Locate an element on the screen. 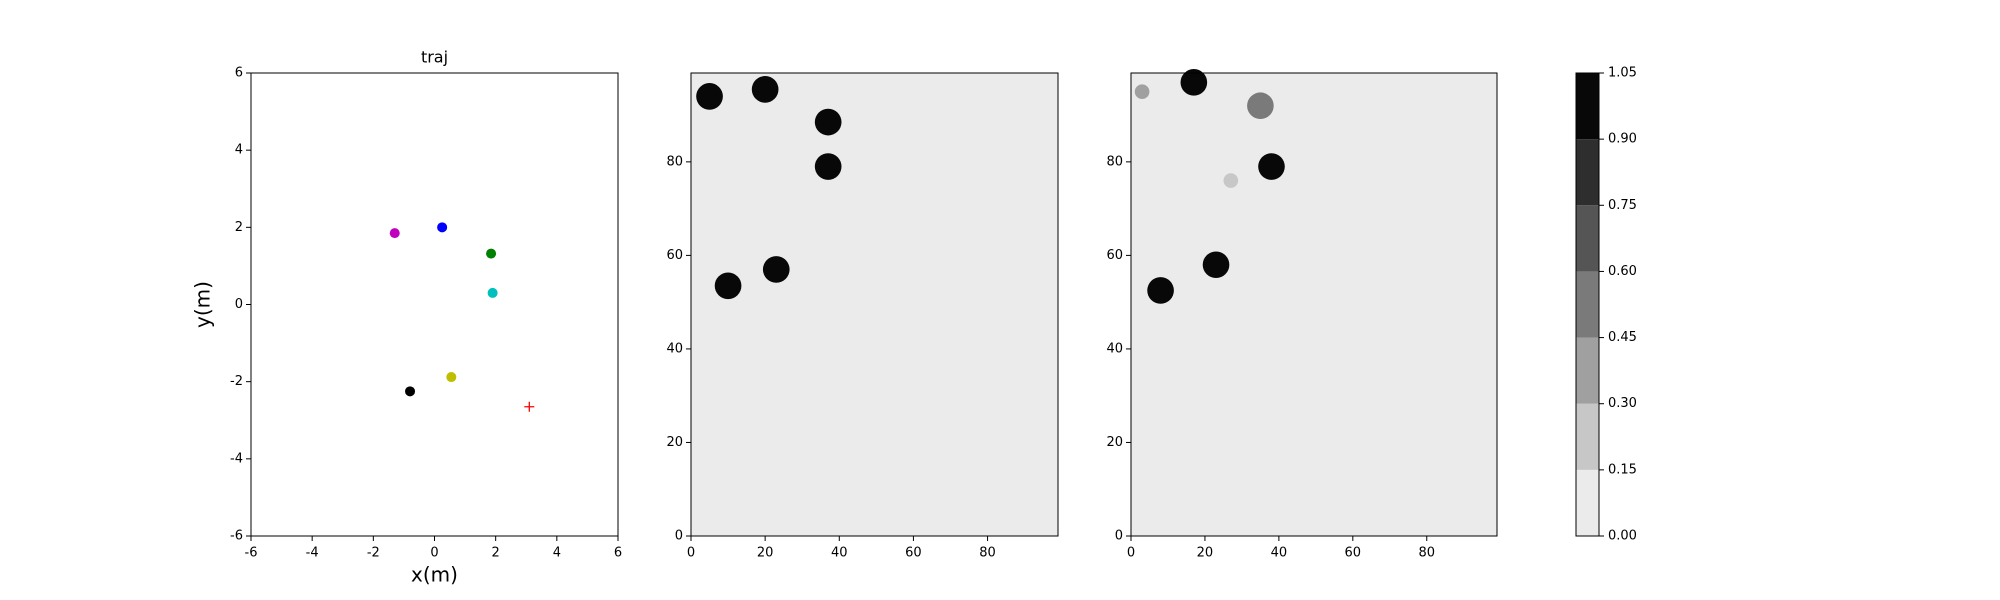  x-tick-label: 6 is located at coordinates (618, 553).